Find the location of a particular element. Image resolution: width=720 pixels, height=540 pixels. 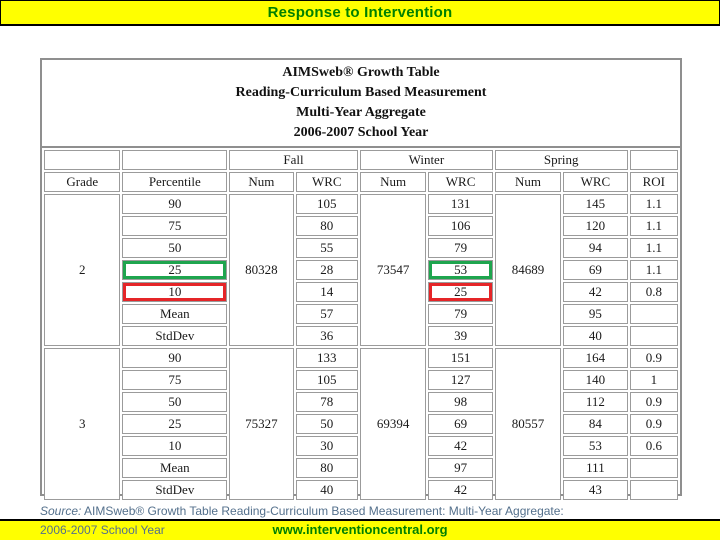

col-header-roi: ROI is located at coordinates (653, 182).